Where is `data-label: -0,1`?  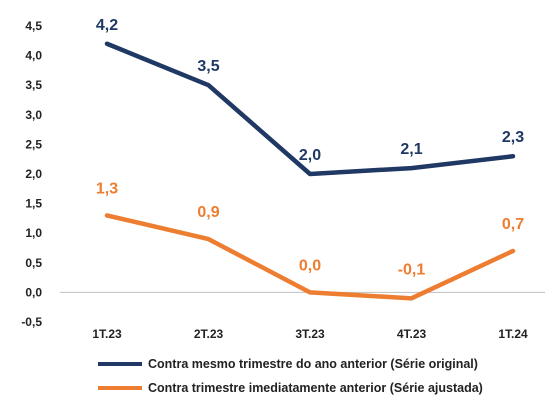
data-label: -0,1 is located at coordinates (412, 269).